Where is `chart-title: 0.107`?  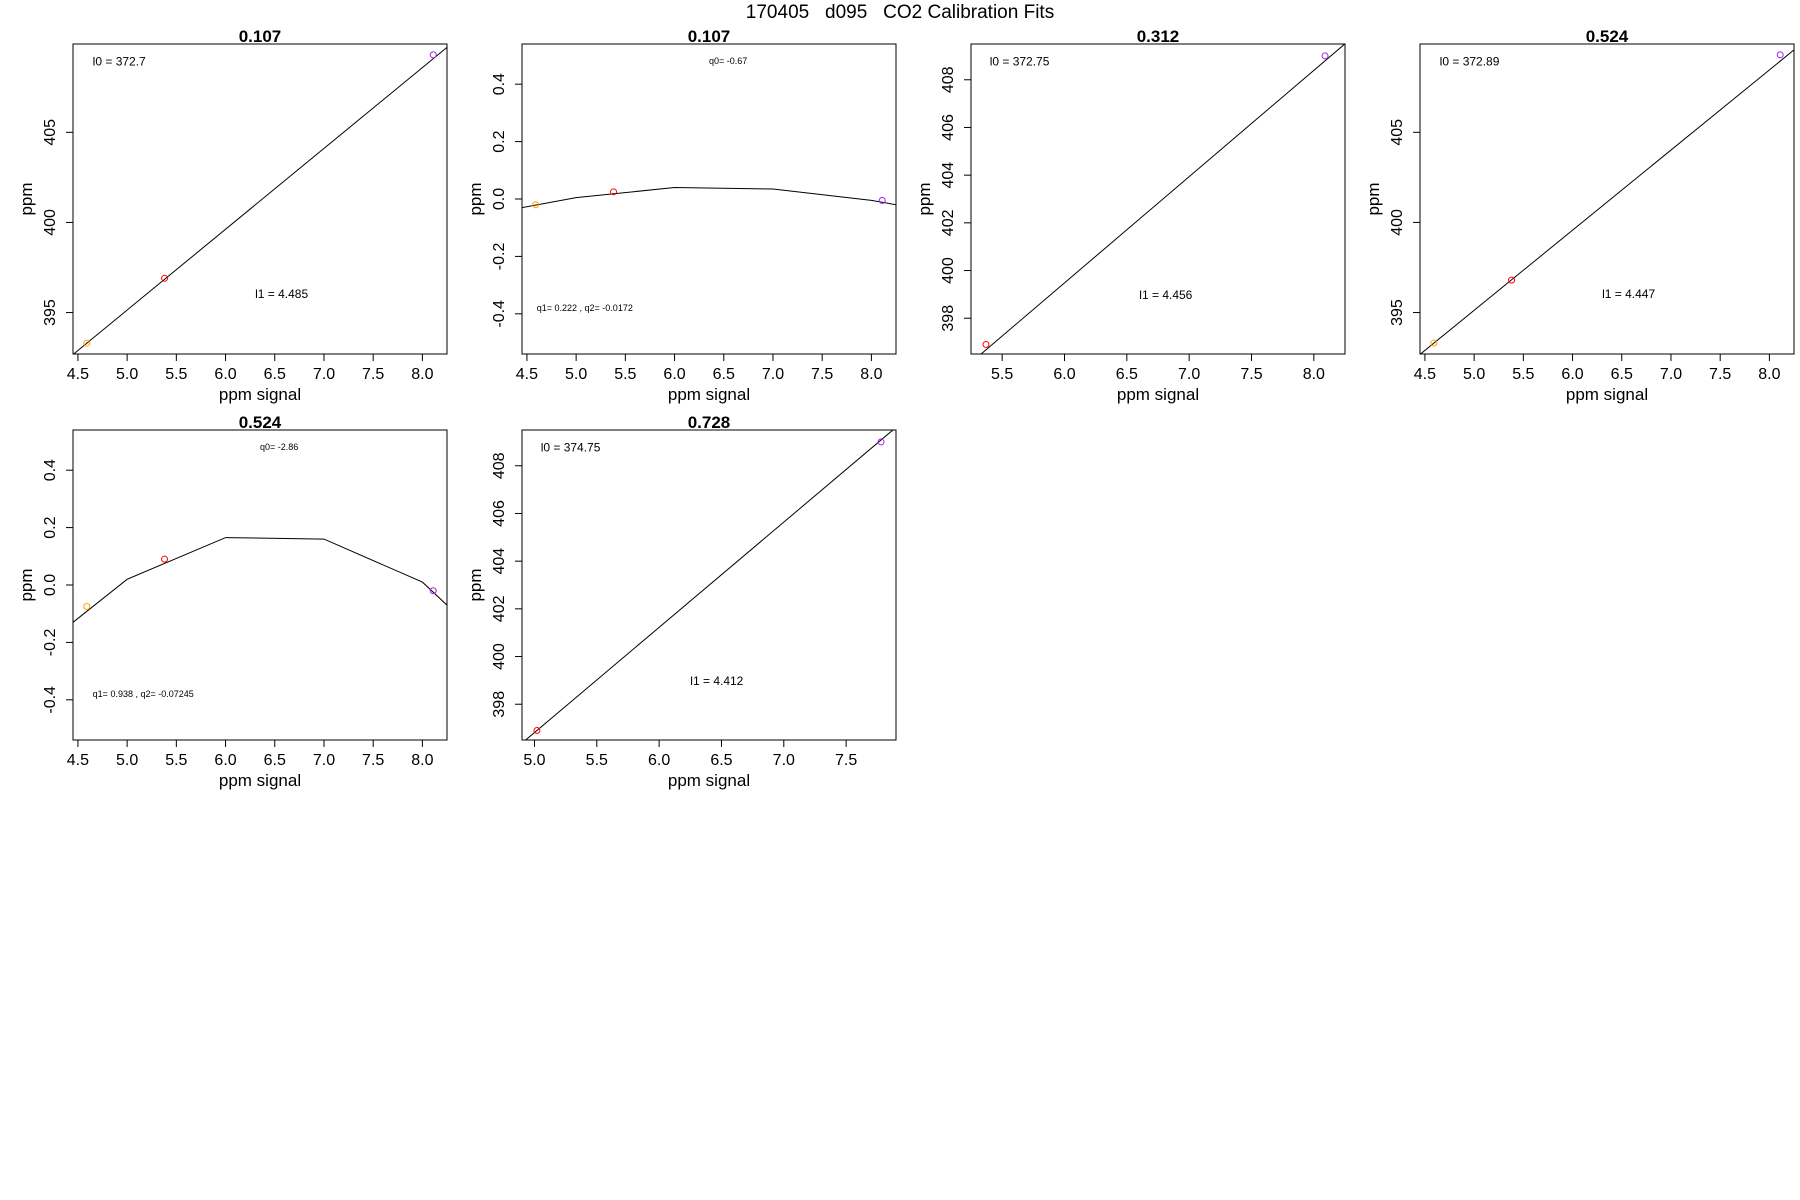
chart-title: 0.107 is located at coordinates (709, 36).